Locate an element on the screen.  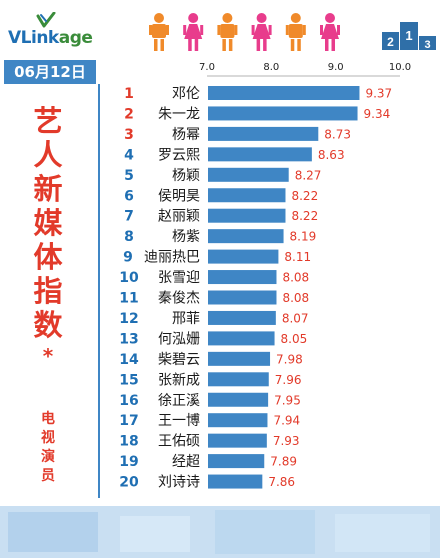
rank-number: 8 is located at coordinates (129, 237).